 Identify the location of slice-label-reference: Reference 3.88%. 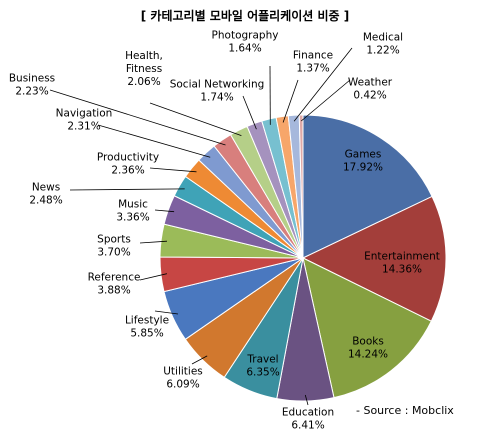
(114, 284).